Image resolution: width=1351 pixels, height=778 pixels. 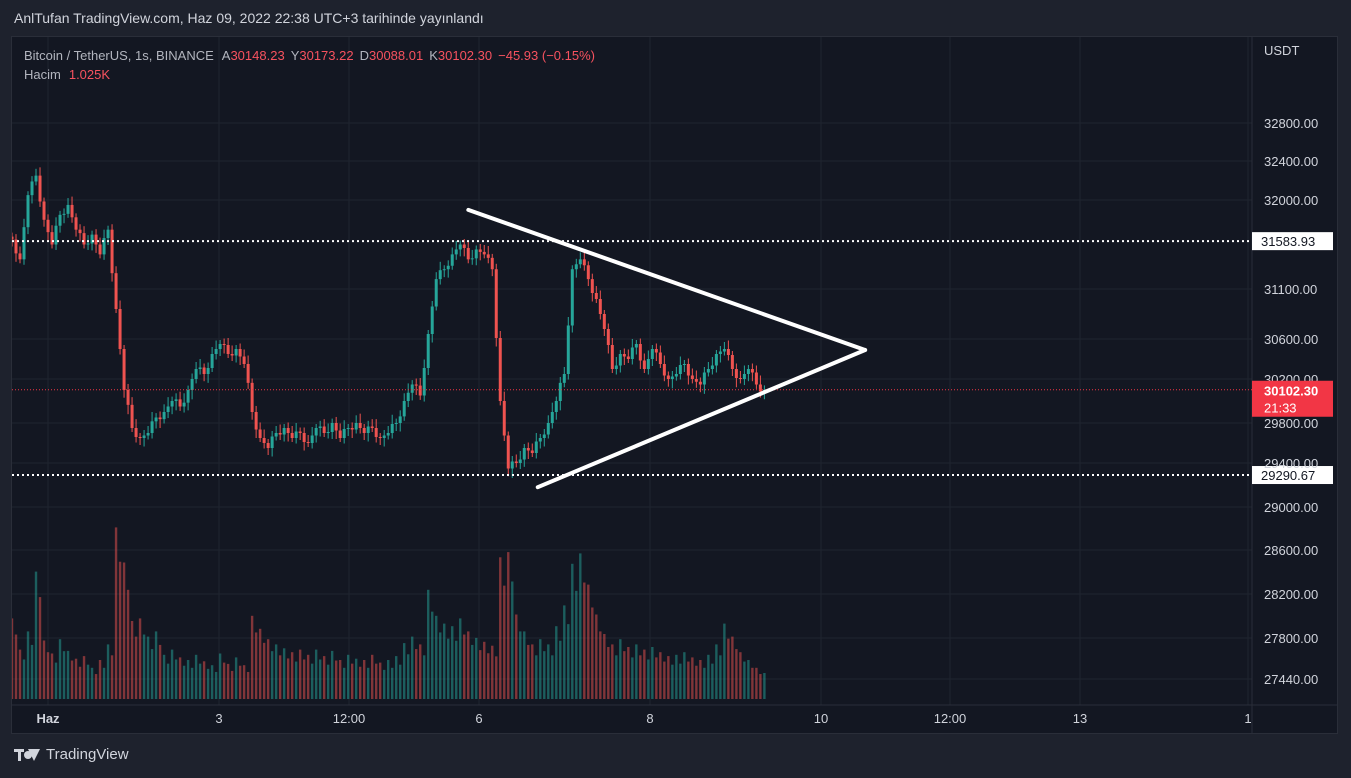 What do you see at coordinates (226, 55) in the screenshot?
I see `open-label: A` at bounding box center [226, 55].